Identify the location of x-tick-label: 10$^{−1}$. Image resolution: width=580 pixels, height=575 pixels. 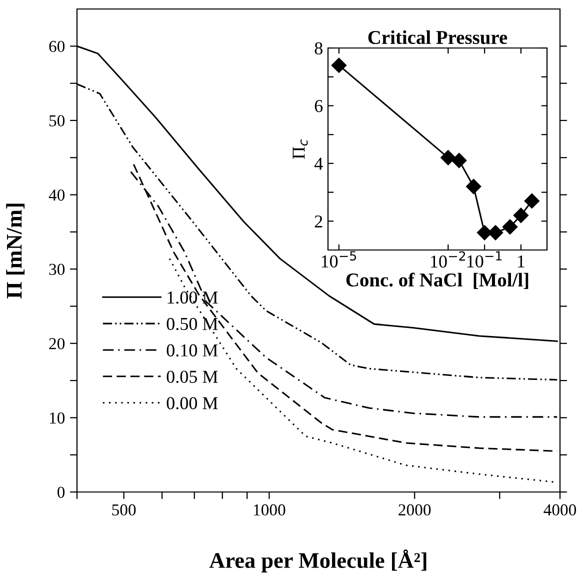
(484, 259).